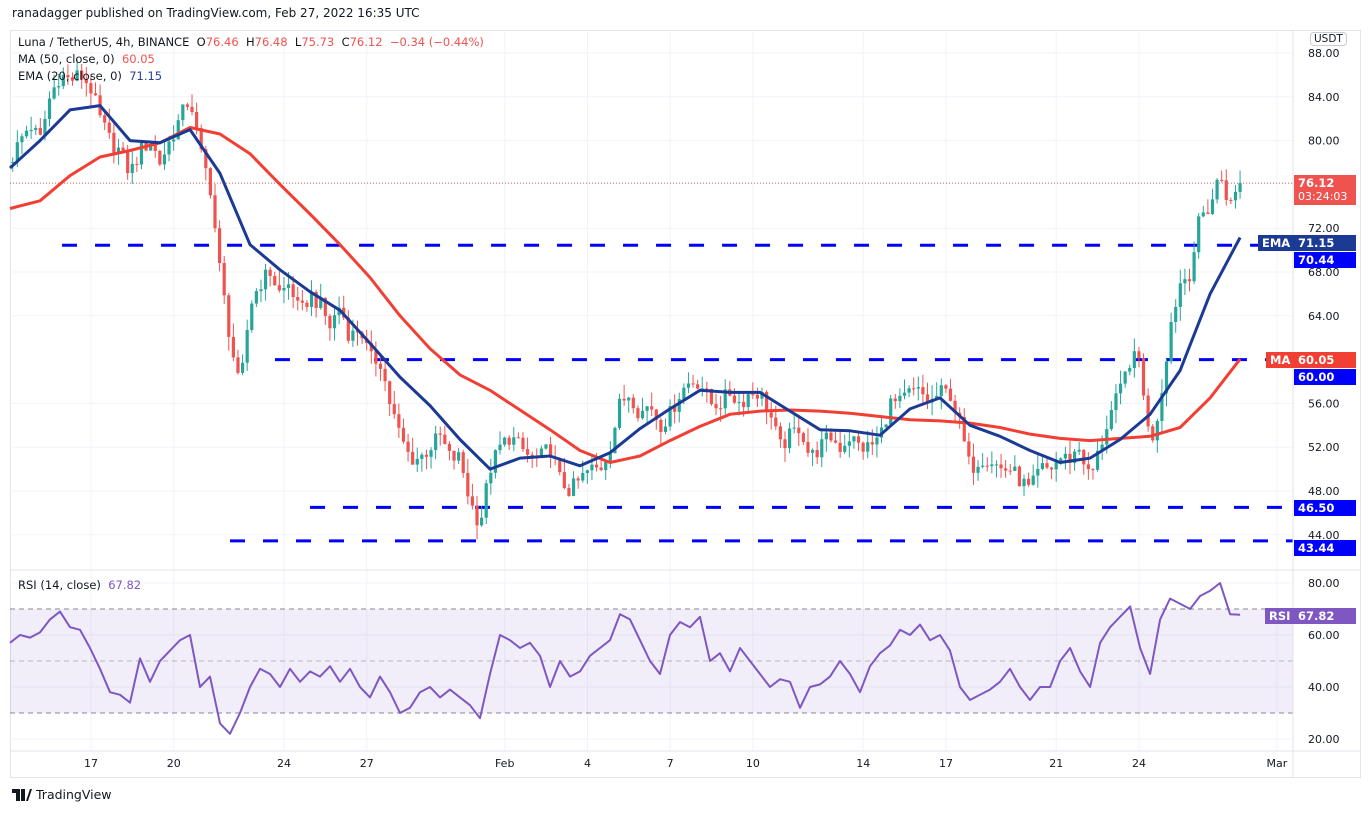  What do you see at coordinates (1277, 763) in the screenshot?
I see `time-tick-label: Mar` at bounding box center [1277, 763].